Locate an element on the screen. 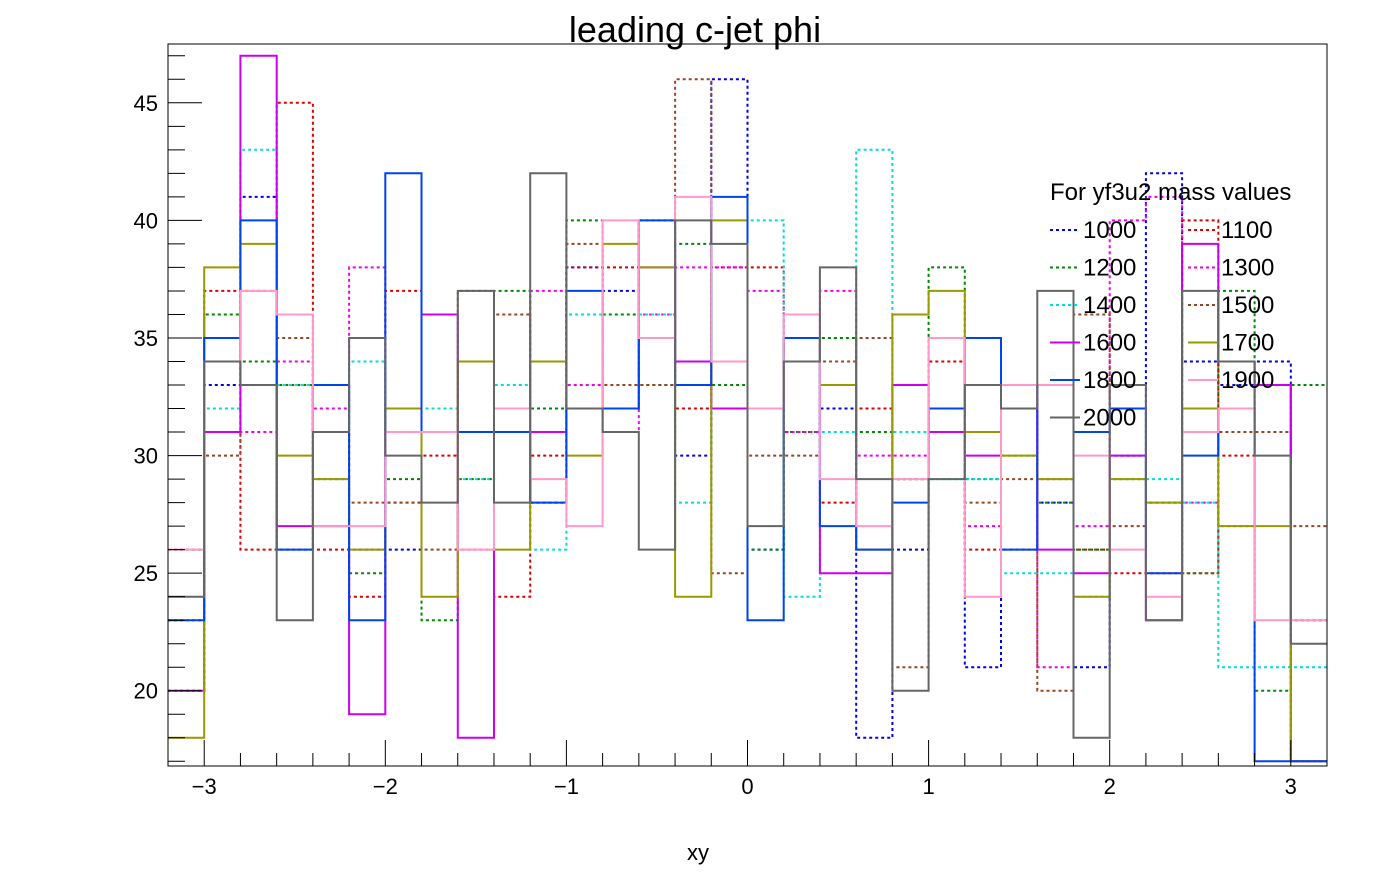  legend-label-1100: 1100 is located at coordinates (1247, 230).